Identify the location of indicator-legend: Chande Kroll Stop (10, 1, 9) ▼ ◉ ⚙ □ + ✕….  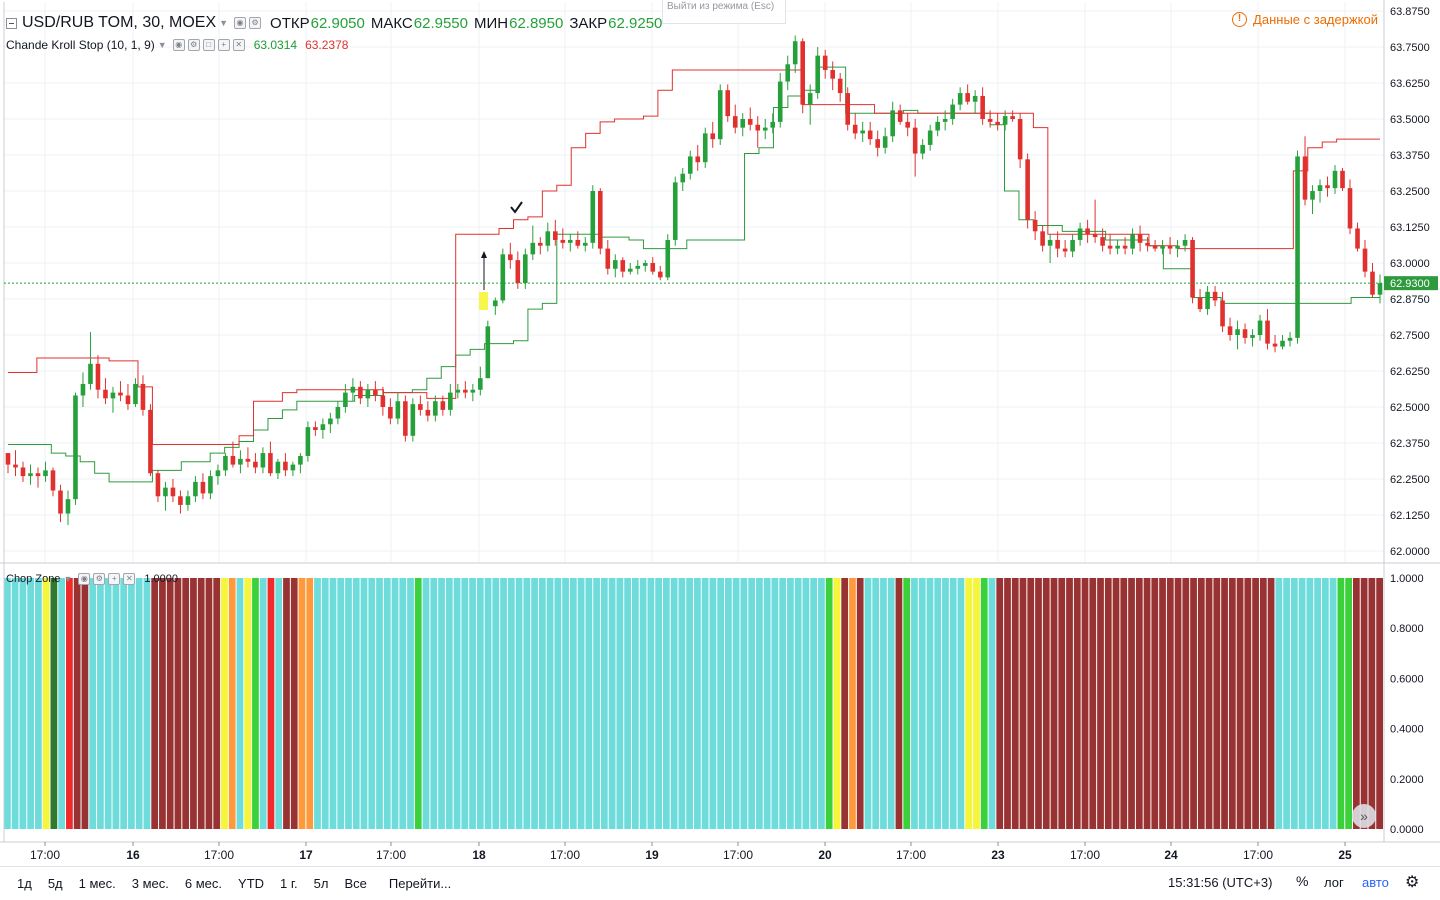
(177, 45).